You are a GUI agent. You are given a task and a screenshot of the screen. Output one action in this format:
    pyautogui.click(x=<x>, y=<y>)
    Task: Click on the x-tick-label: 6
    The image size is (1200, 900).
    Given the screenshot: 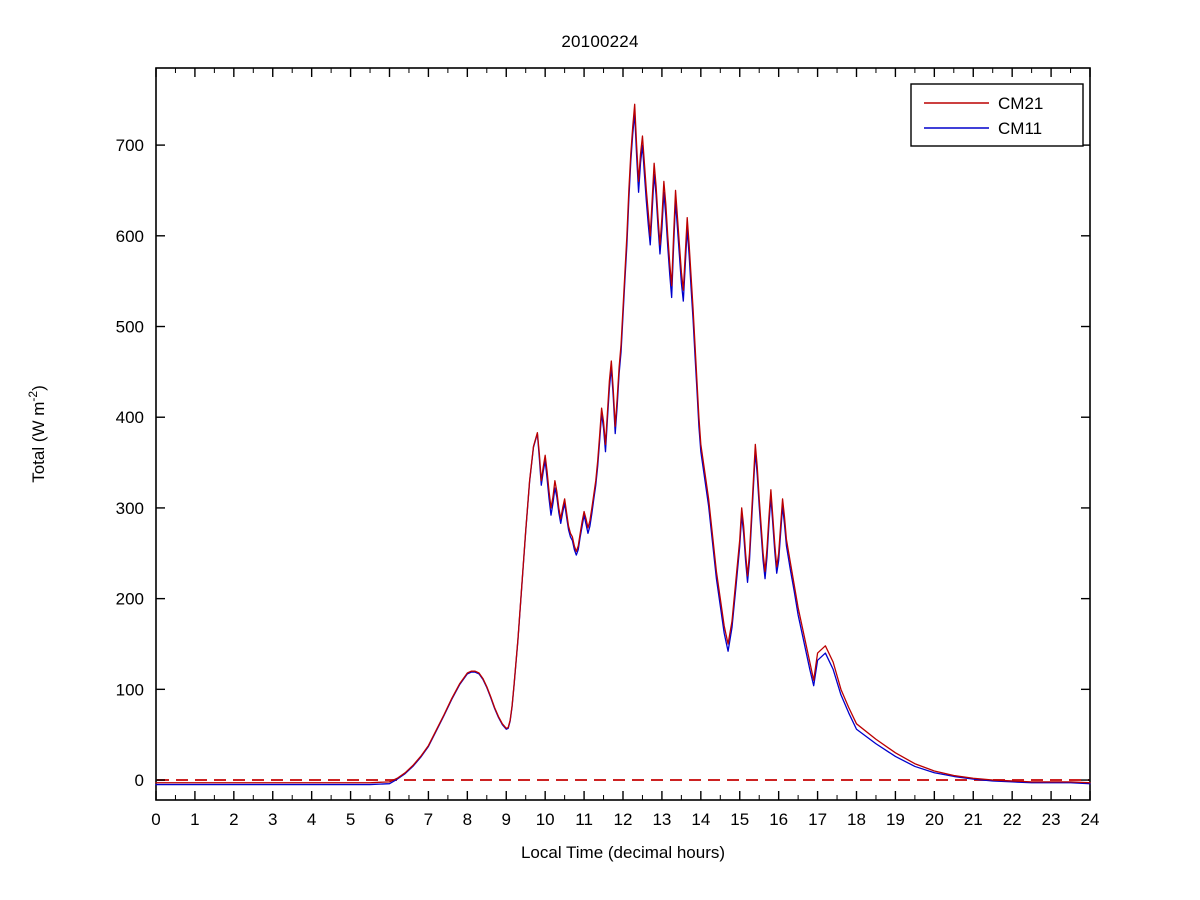 What is the action you would take?
    pyautogui.click(x=389, y=819)
    